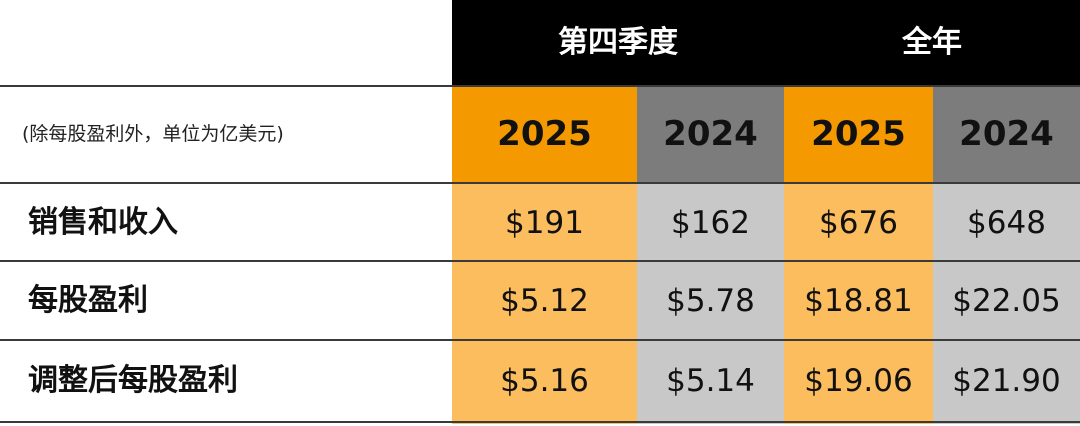 Image resolution: width=1080 pixels, height=426 pixels. What do you see at coordinates (710, 223) in the screenshot?
I see `table-cell: $162` at bounding box center [710, 223].